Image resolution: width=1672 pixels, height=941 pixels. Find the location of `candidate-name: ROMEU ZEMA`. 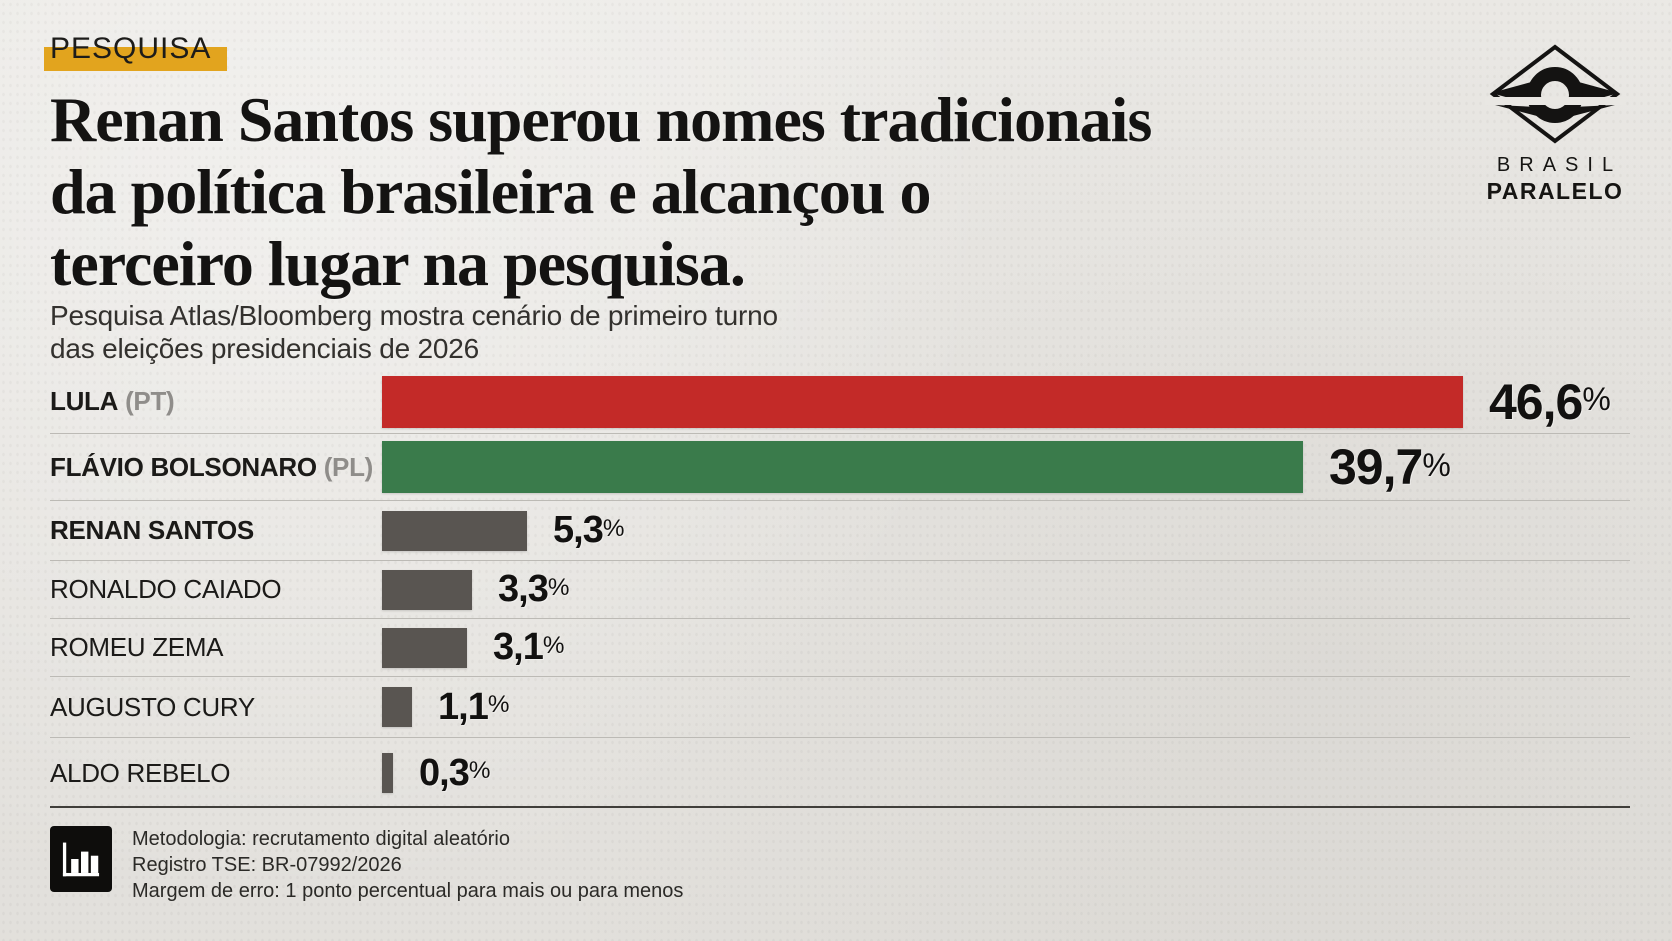

candidate-name: ROMEU ZEMA is located at coordinates (137, 647).